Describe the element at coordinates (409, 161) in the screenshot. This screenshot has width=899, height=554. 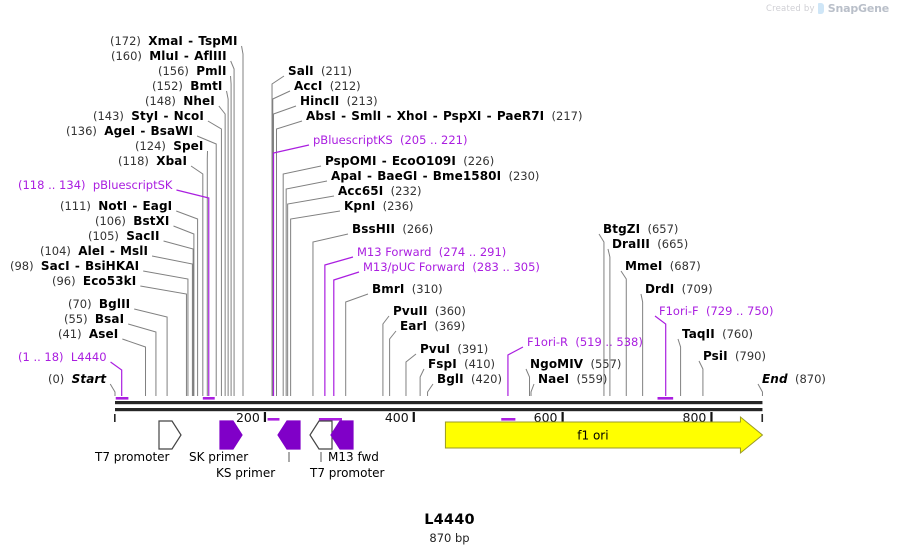
I see `enzyme-label-pspomi: PspOMI - EcoO109I (226)` at that location.